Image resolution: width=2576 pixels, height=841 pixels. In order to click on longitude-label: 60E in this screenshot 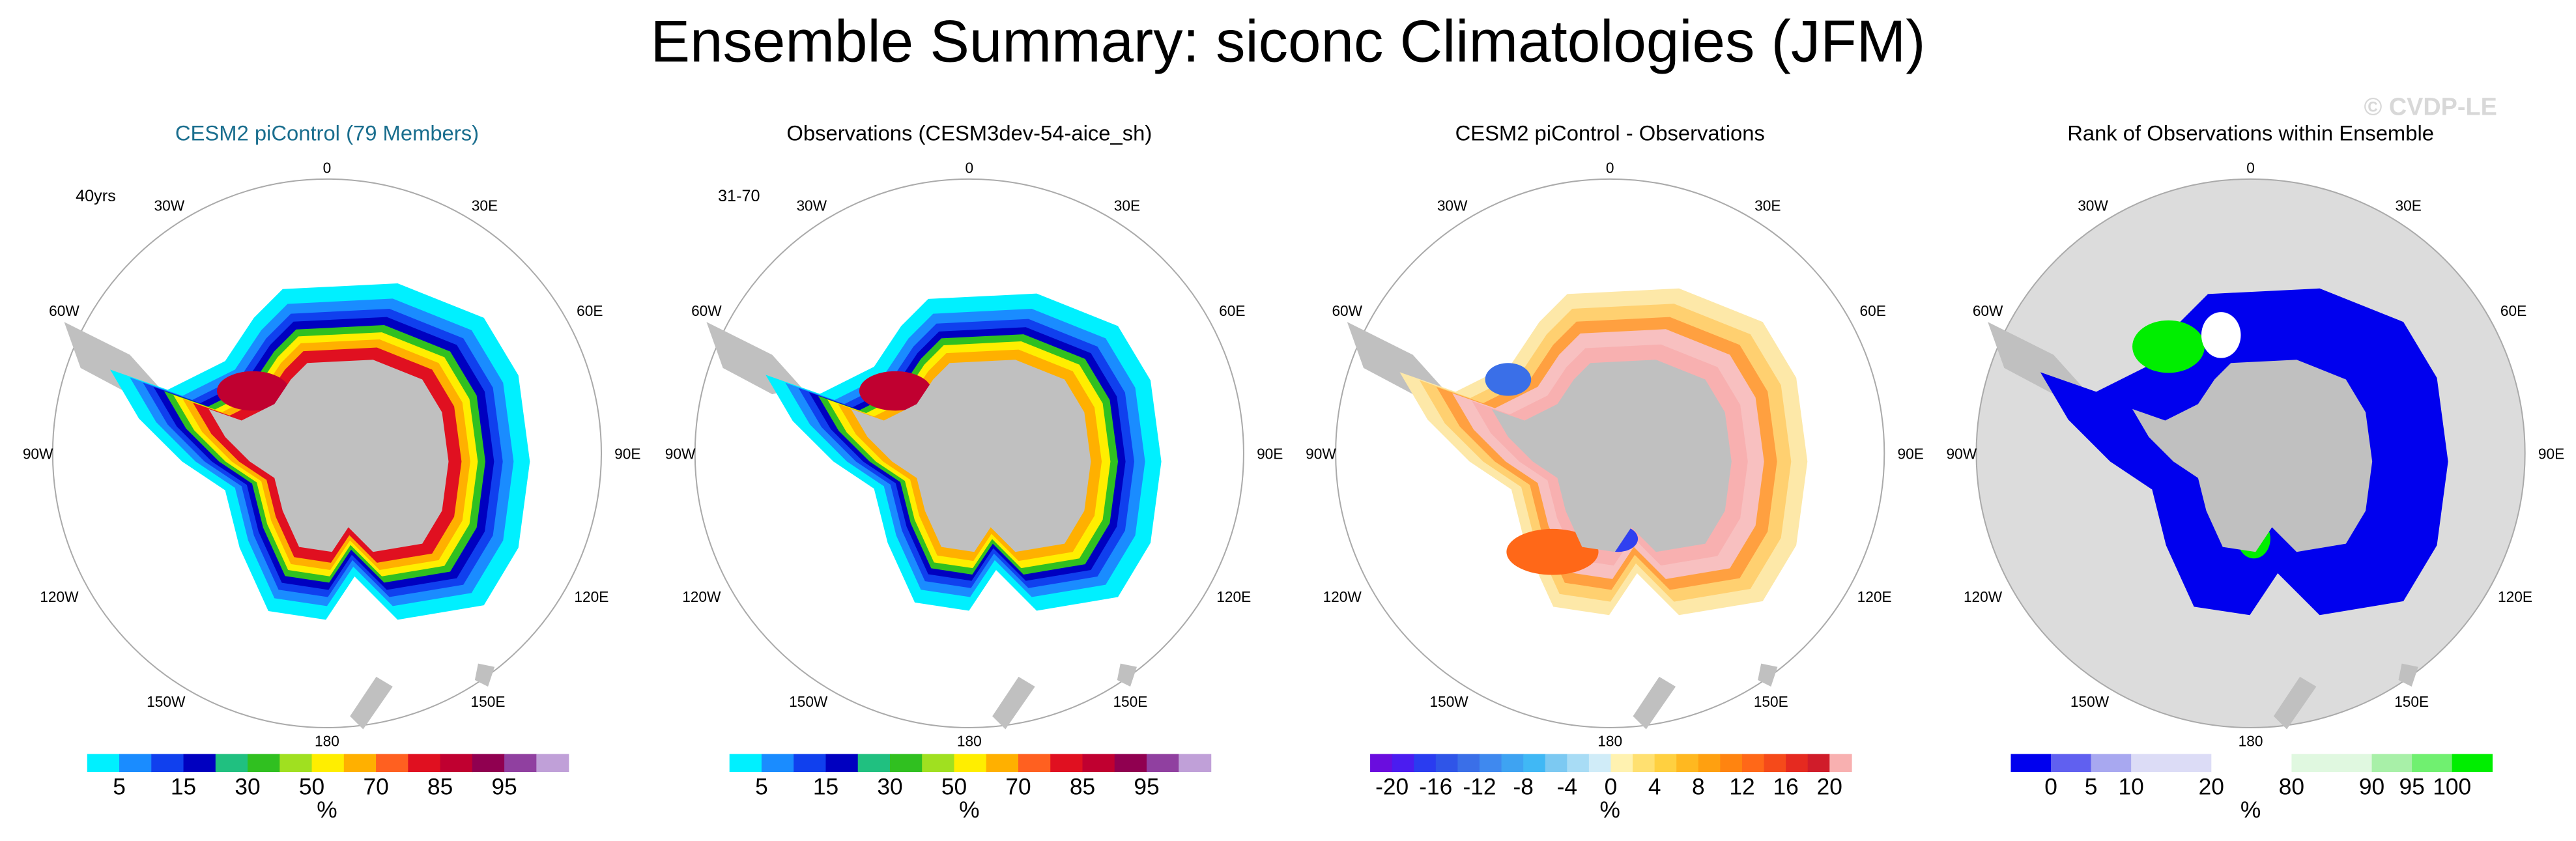, I will do `click(2513, 310)`.